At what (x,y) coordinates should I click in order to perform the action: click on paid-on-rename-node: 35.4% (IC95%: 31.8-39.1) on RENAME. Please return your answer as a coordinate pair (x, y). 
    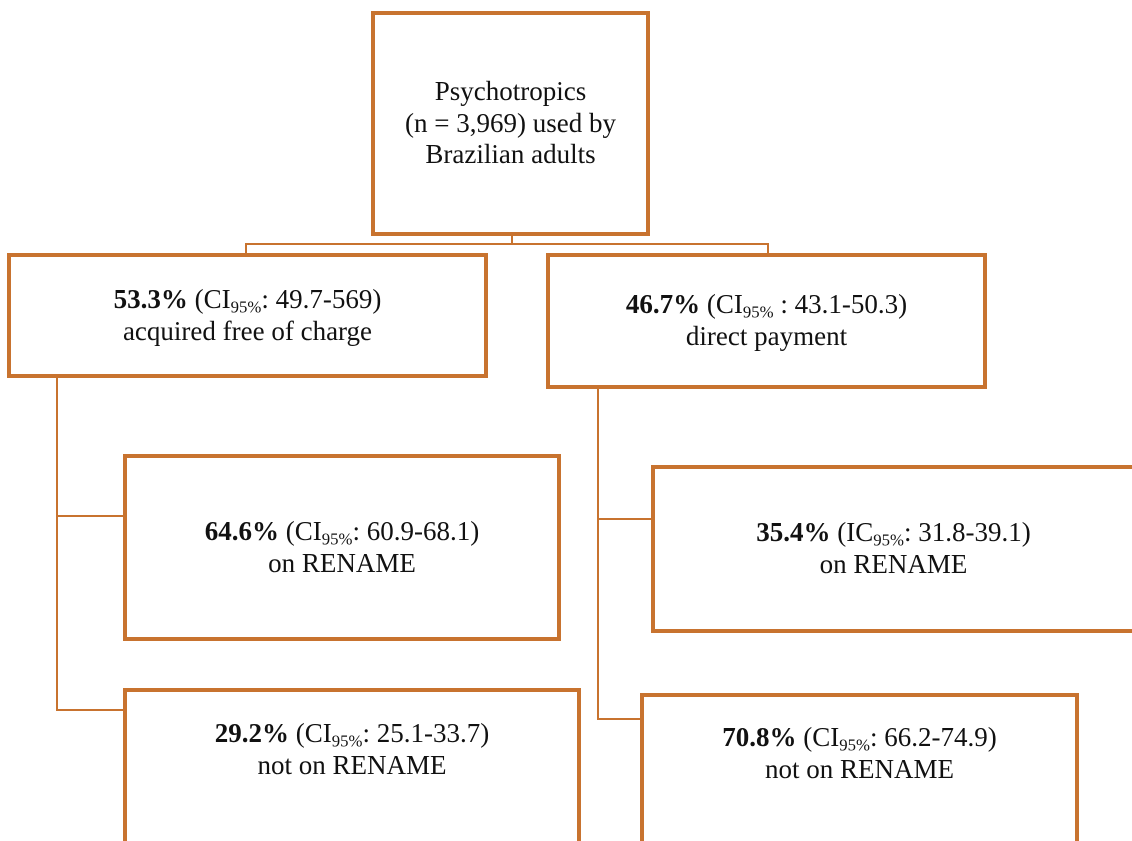
    Looking at the image, I should click on (891, 549).